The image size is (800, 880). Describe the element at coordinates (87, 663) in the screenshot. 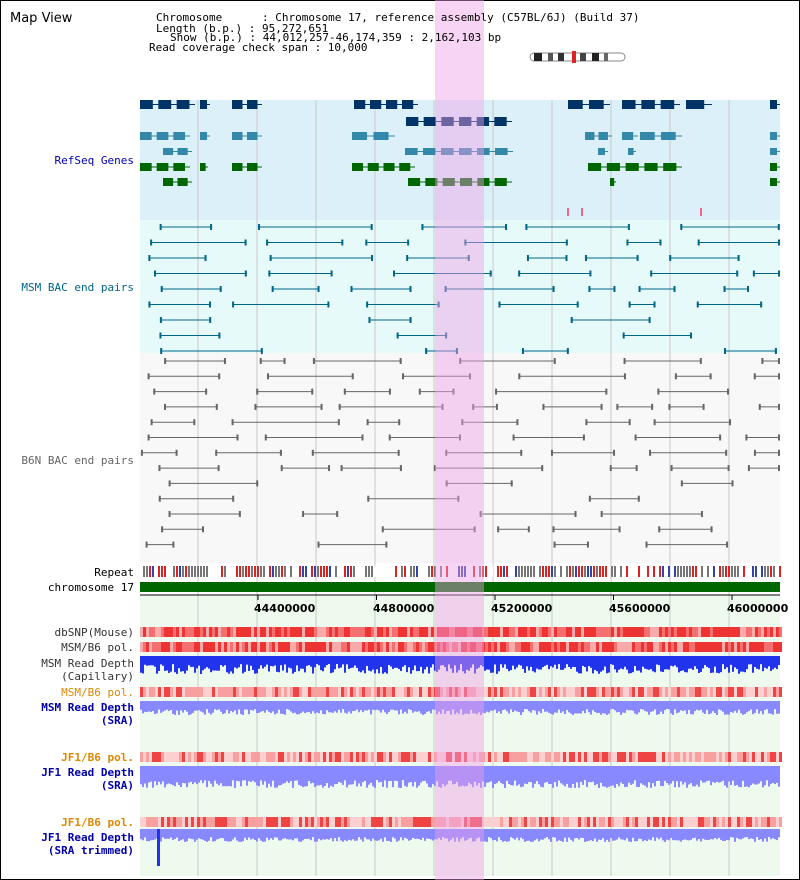

I see `msm-read-depth-capillary-label: MSM Read Depth` at that location.